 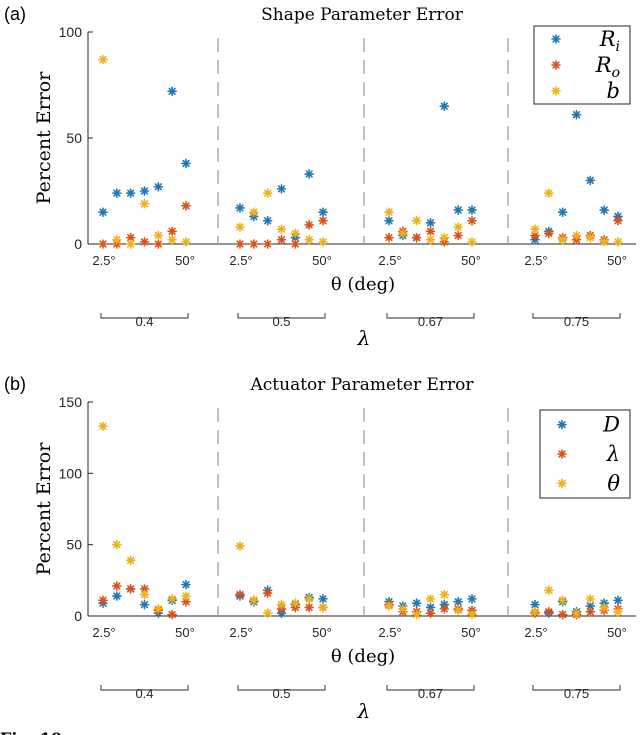 I want to click on series-λ, so click(x=360, y=600).